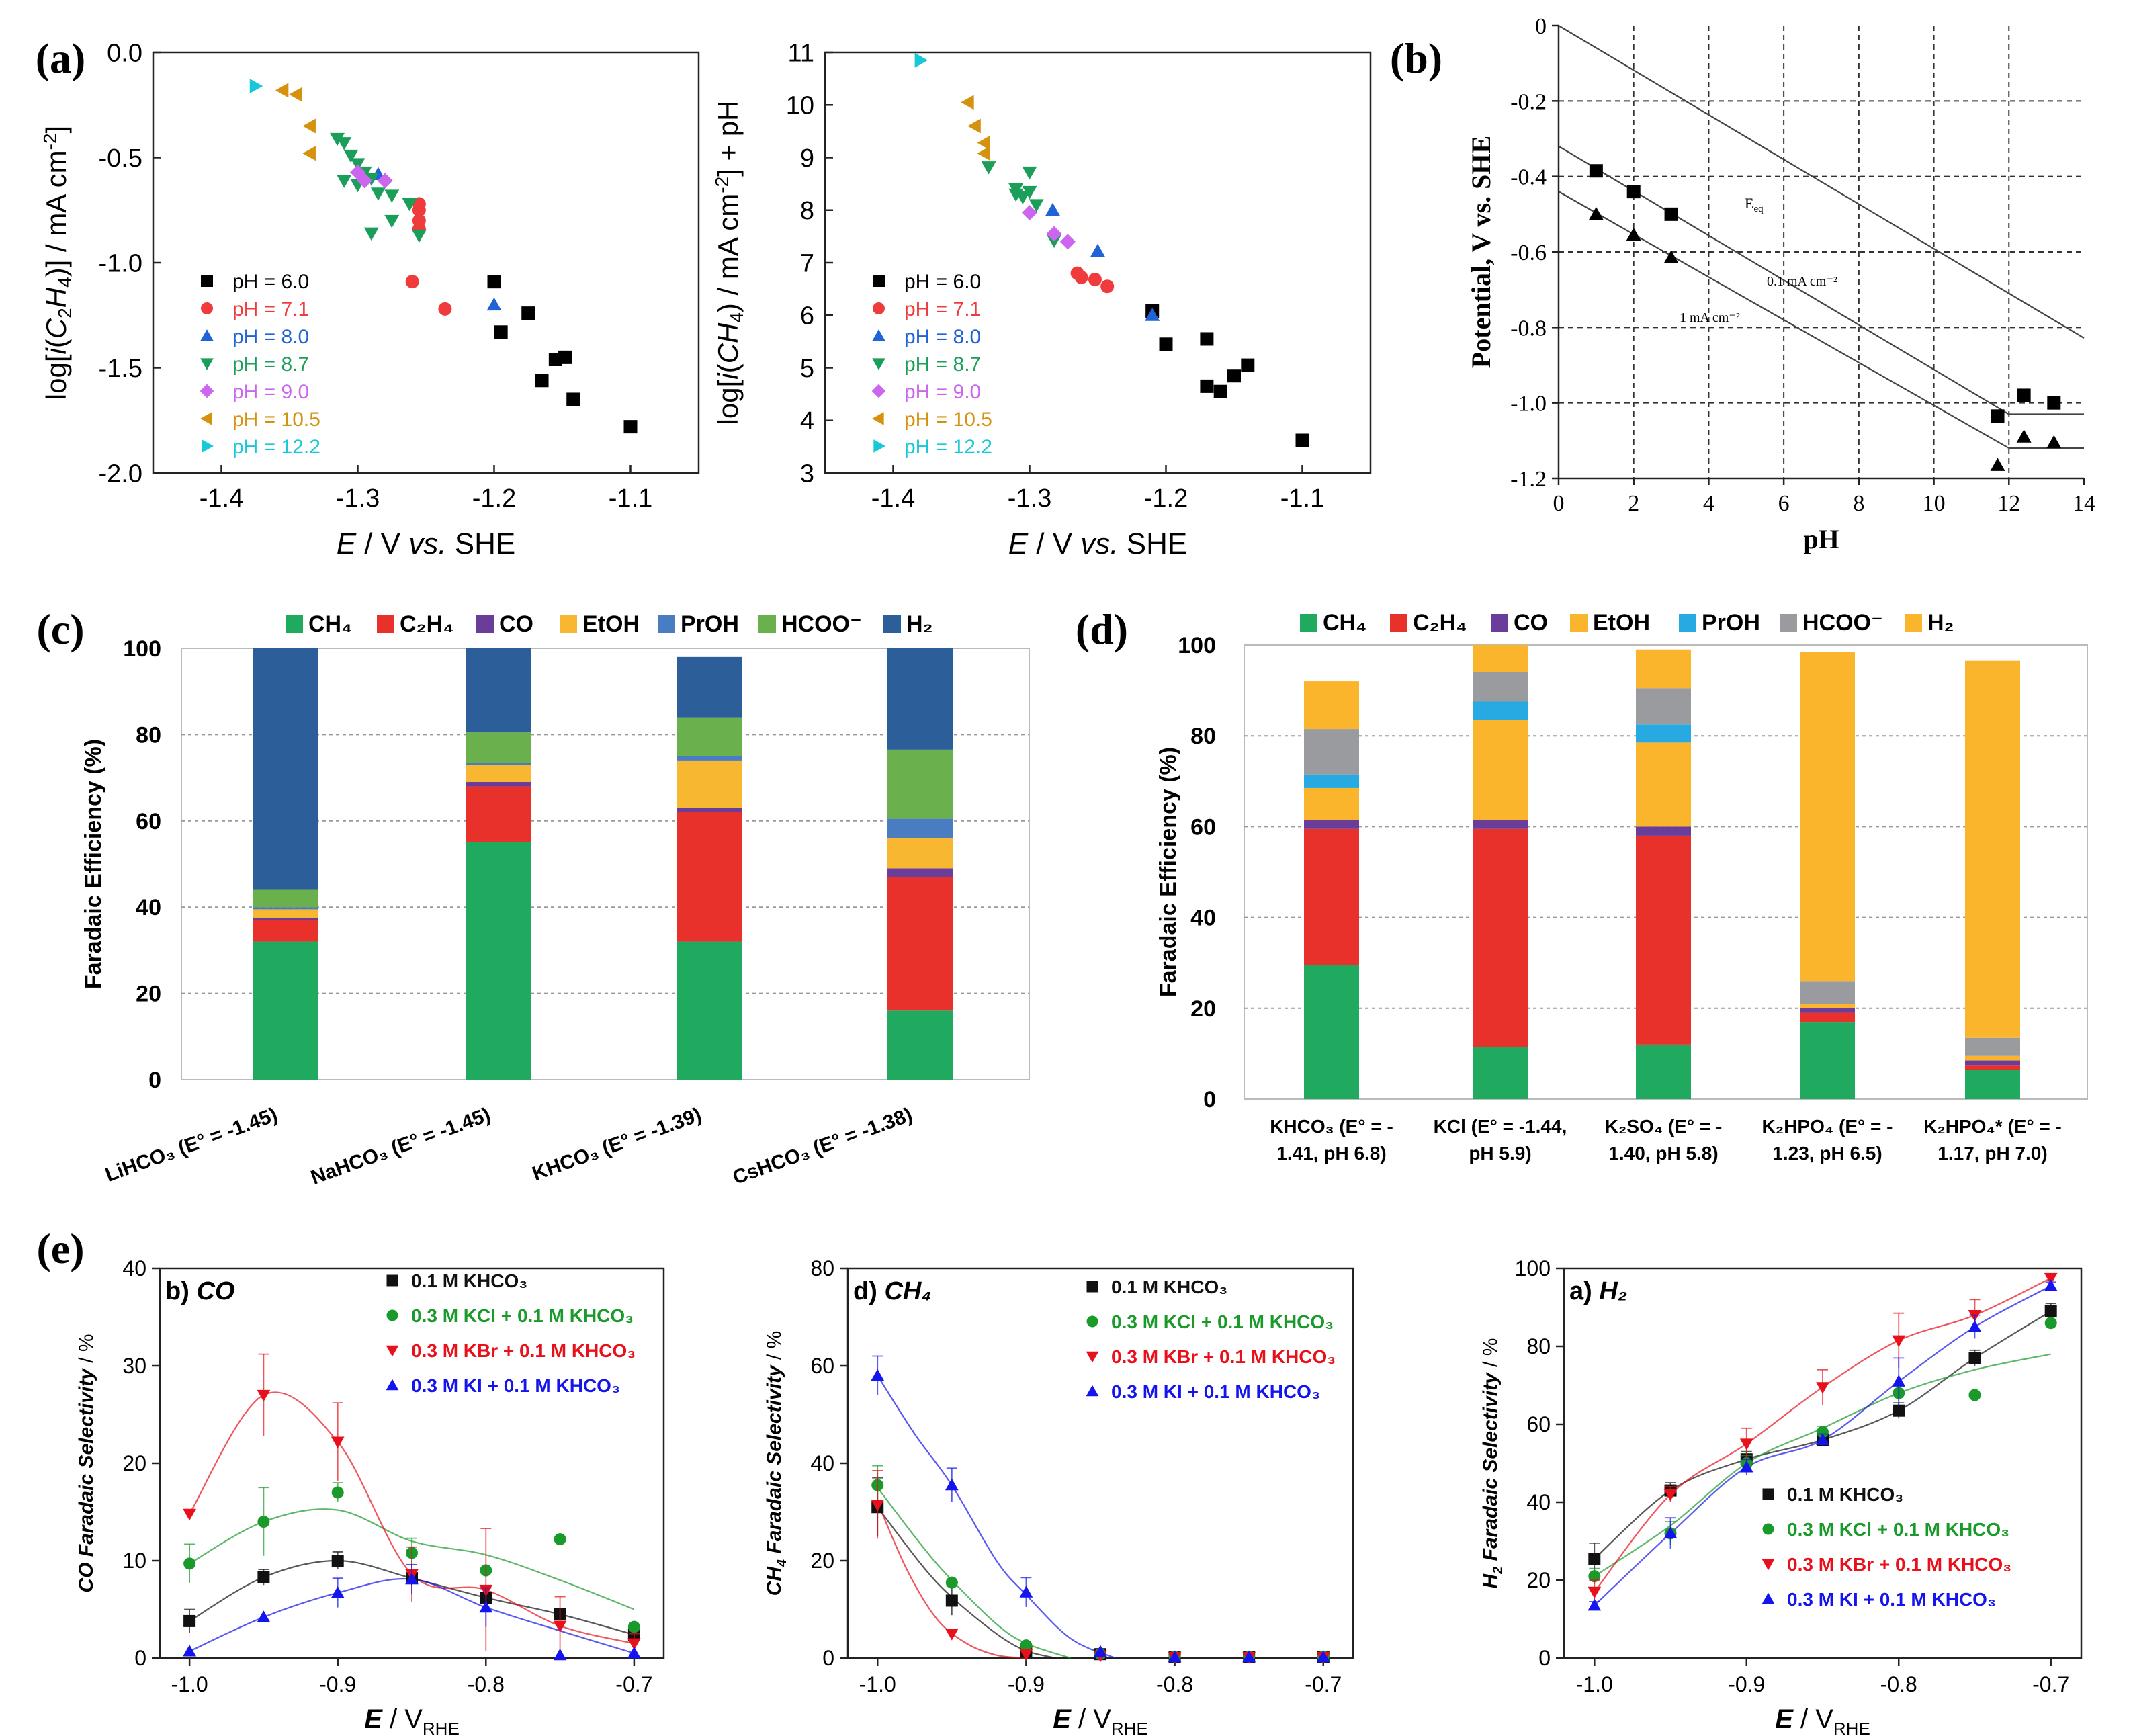 Image resolution: width=2131 pixels, height=1736 pixels. I want to click on e2-legend-label: 0.3 M KBr + 0.1 M KHCO₃, so click(1223, 1356).